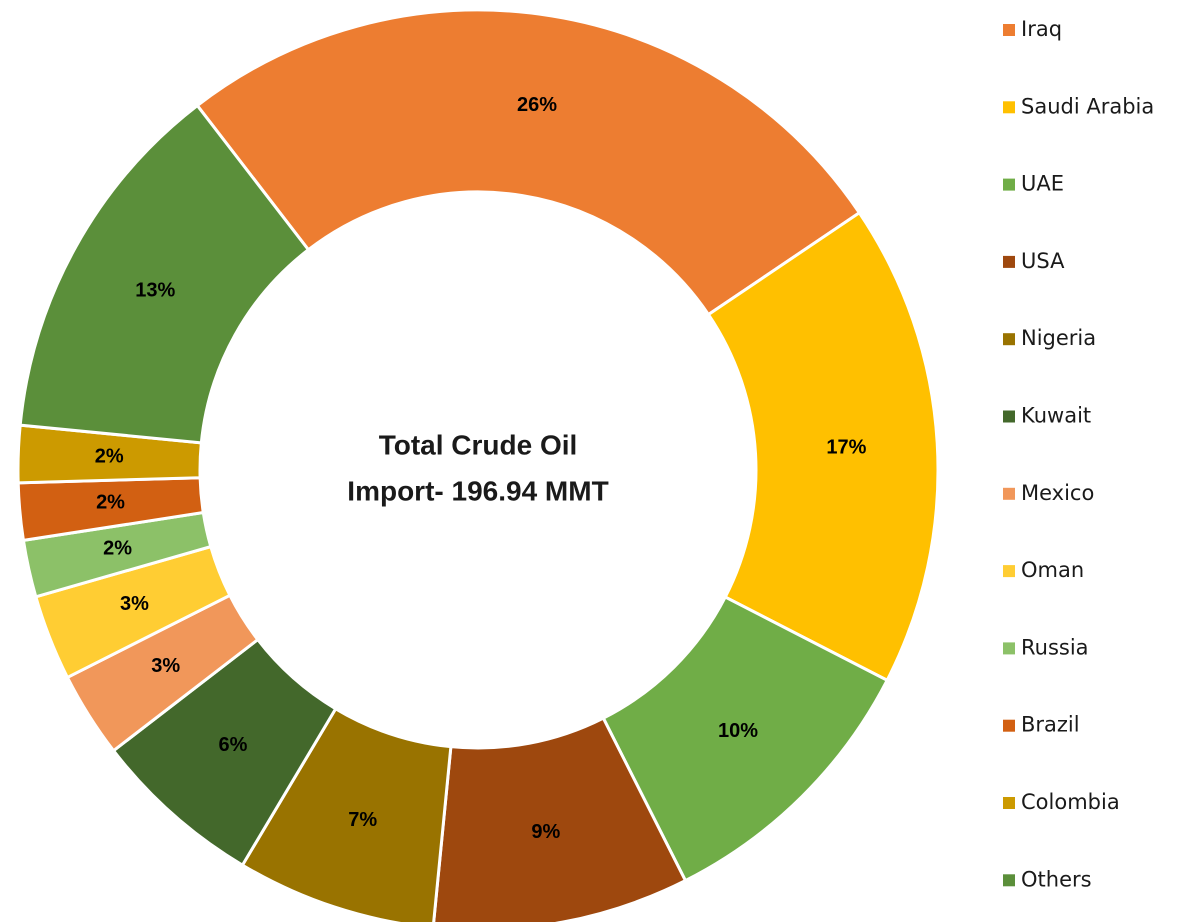  I want to click on legend-label: Russia, so click(1055, 647).